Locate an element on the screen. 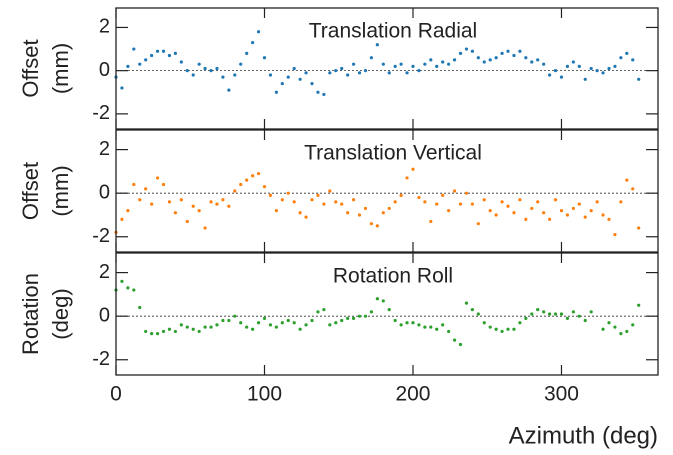  y-axis-label: Rotation is located at coordinates (30, 314).